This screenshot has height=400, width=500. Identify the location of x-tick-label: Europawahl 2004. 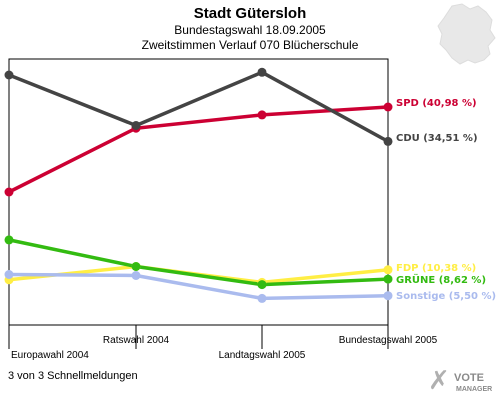
(50, 355).